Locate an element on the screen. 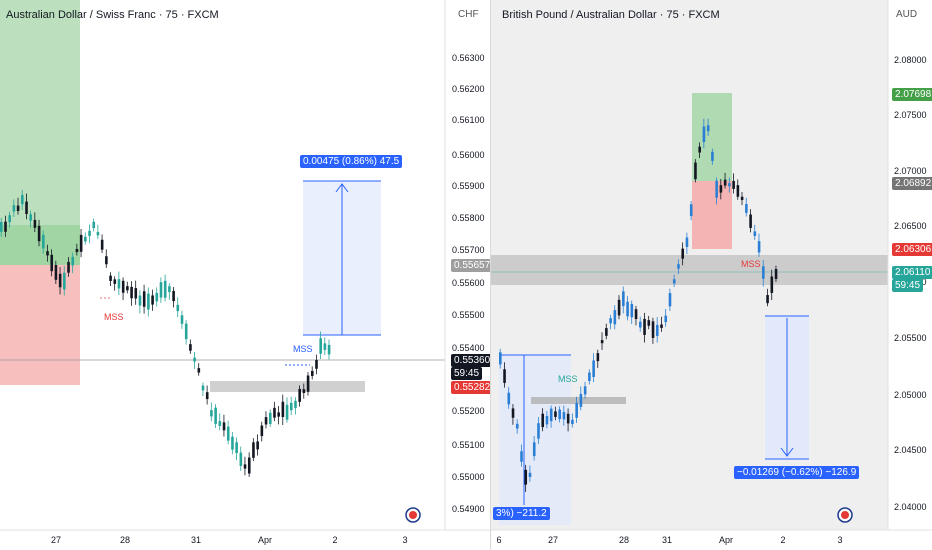 The width and height of the screenshot is (932, 550). left-y-tick: 0.55800 is located at coordinates (468, 218).